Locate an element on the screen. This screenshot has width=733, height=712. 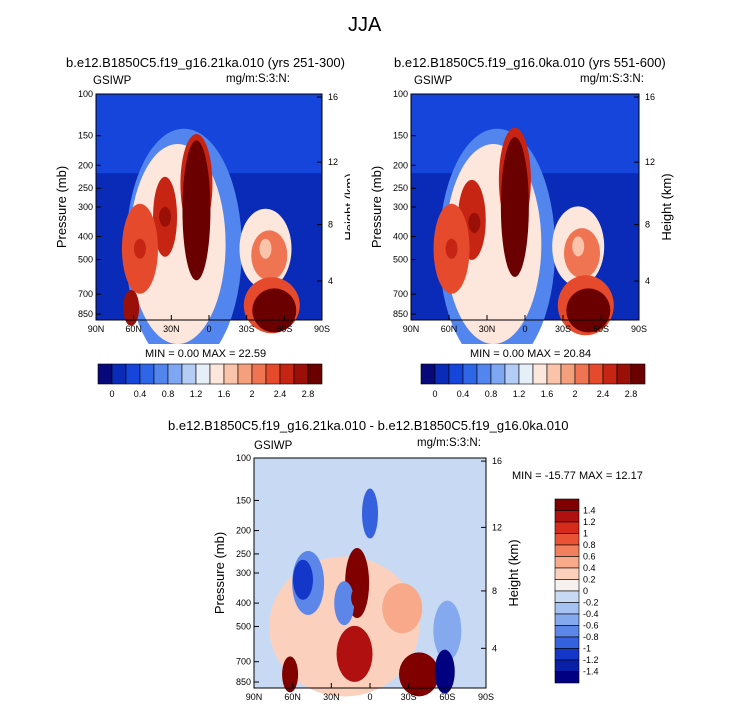
panel-3-units-label: mg/m:S:3:N: is located at coordinates (449, 443).